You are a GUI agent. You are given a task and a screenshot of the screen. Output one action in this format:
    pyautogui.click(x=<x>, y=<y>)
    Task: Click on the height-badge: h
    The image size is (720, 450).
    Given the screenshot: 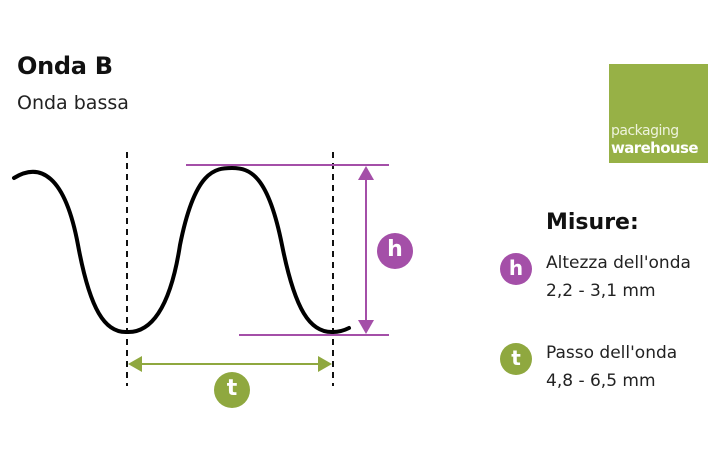 What is the action you would take?
    pyautogui.click(x=395, y=251)
    